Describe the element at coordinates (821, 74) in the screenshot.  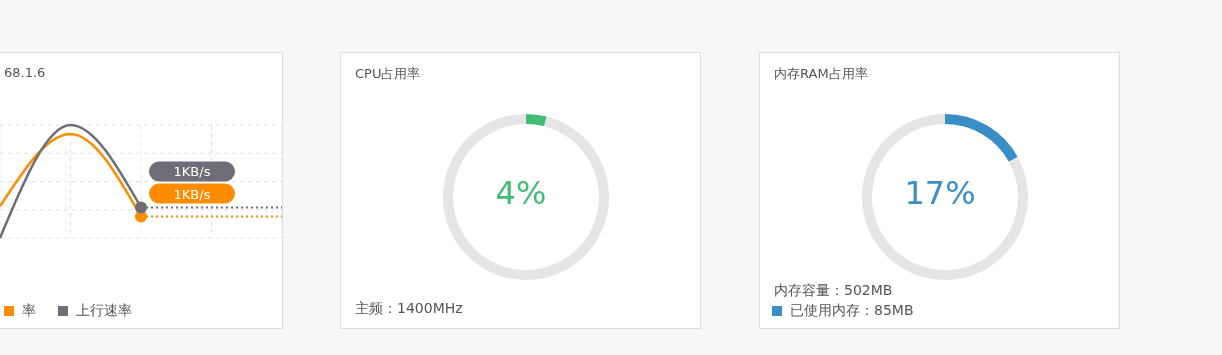
I see `chart-title: 内存RAM占用率` at that location.